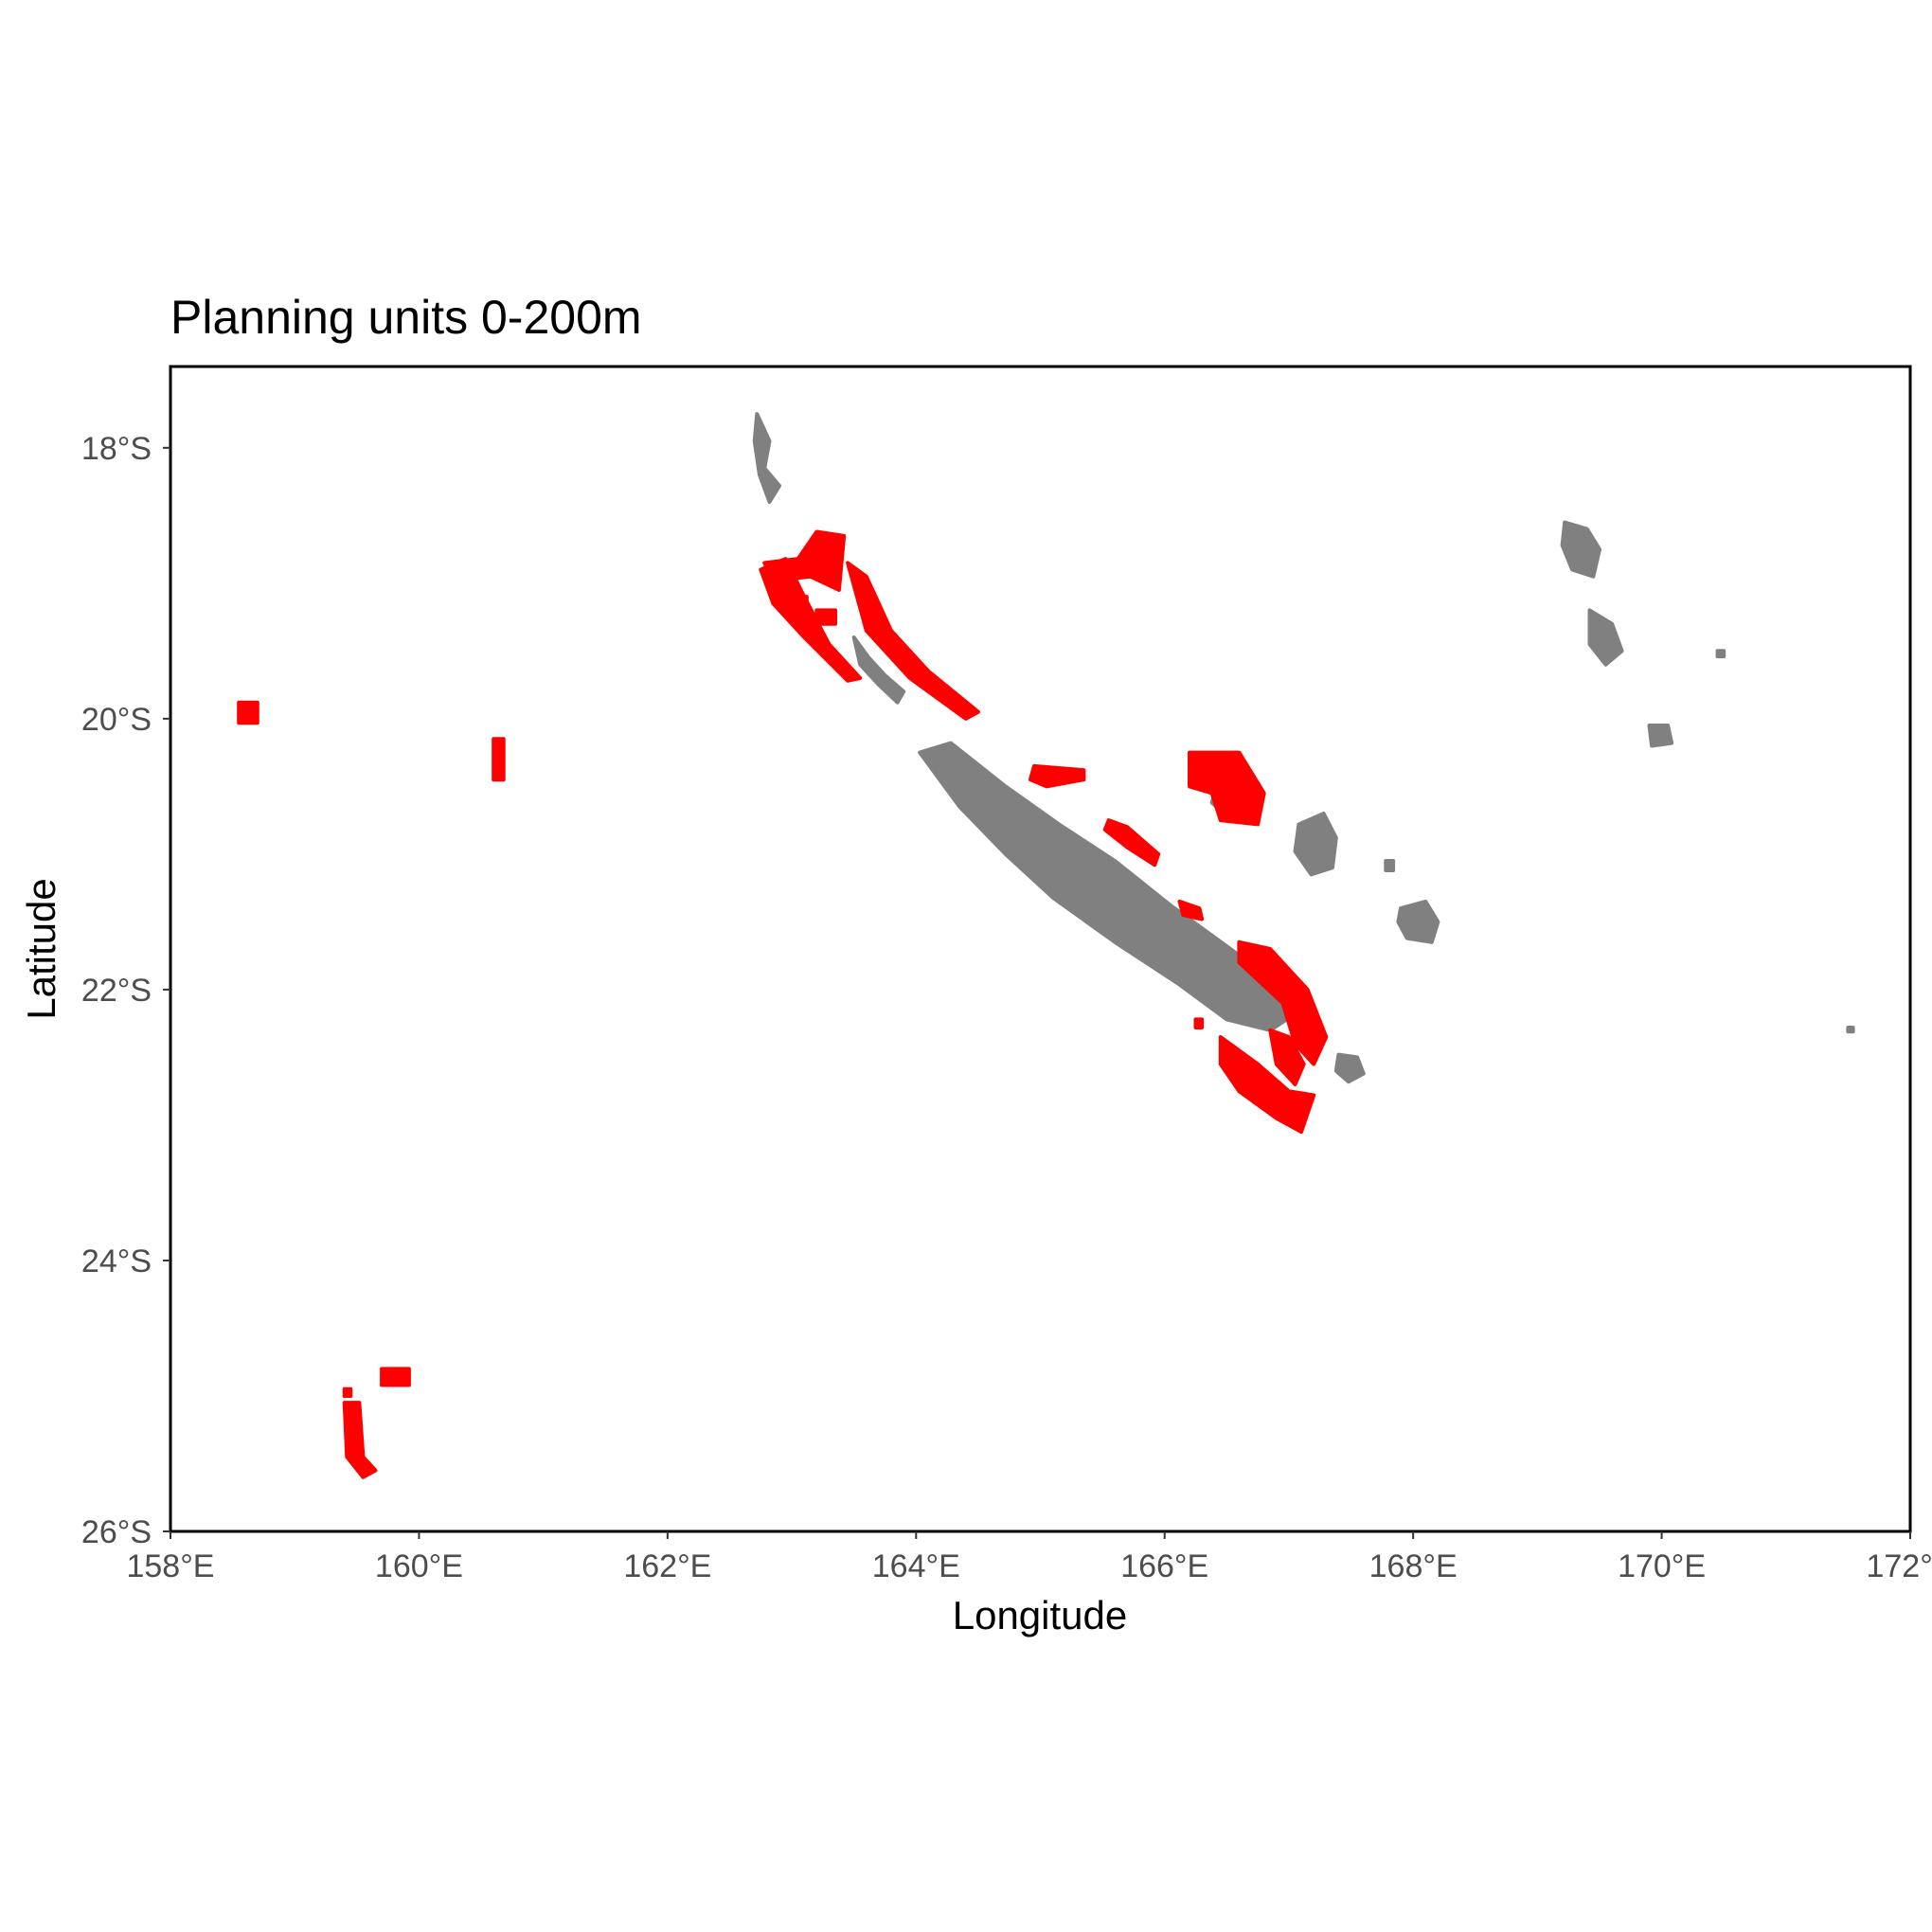 The image size is (1932, 1932). I want to click on y-tick-label: 22°S, so click(116, 991).